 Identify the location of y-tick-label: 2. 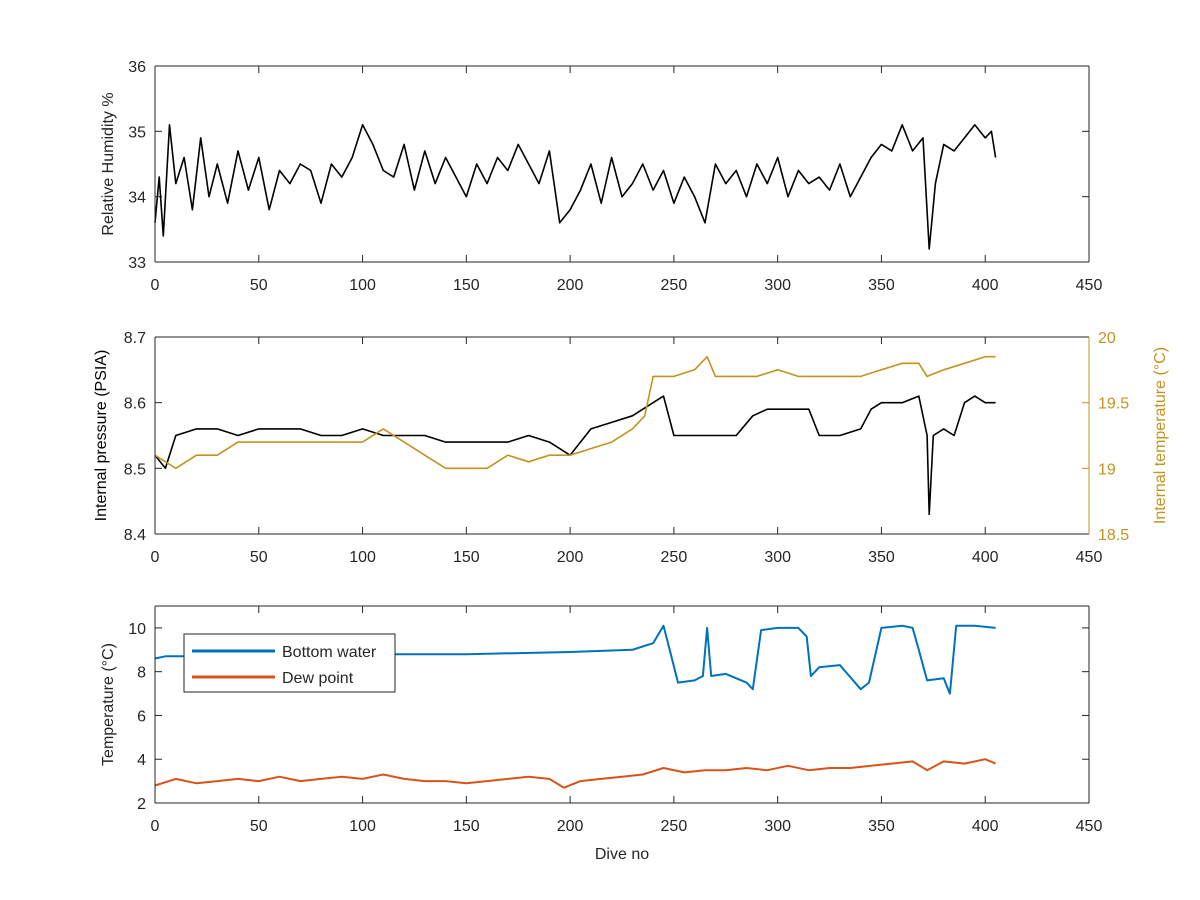
(141, 804).